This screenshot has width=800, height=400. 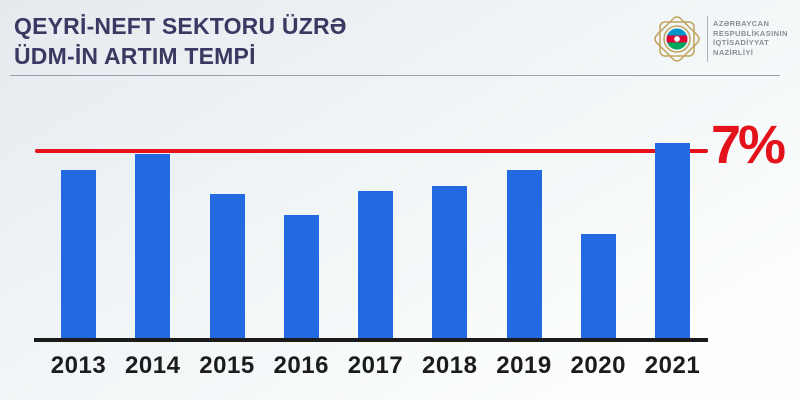 What do you see at coordinates (153, 365) in the screenshot?
I see `x-axis-label-2014: 2014` at bounding box center [153, 365].